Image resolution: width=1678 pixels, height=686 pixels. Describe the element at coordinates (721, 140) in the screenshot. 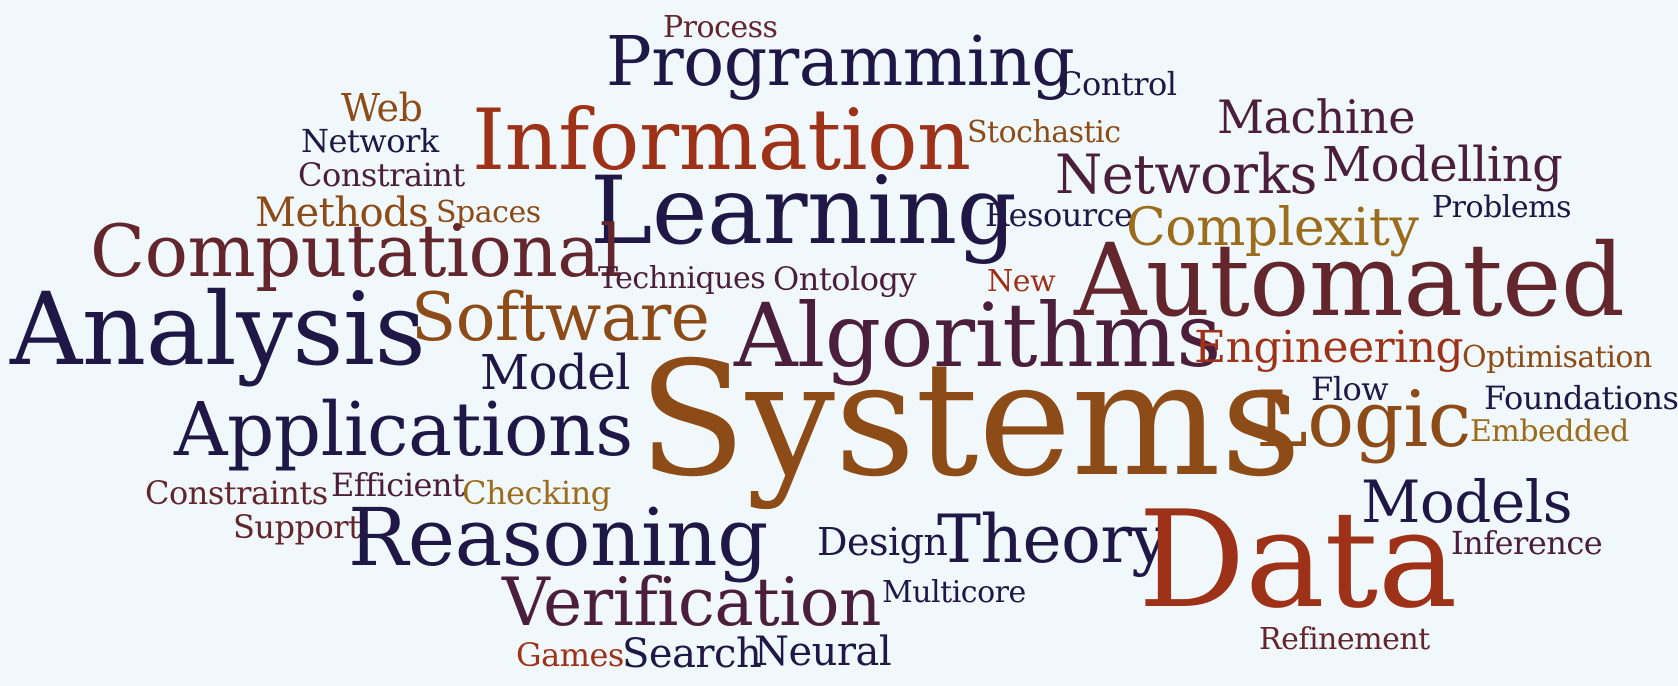

I see `word-information: Information` at that location.